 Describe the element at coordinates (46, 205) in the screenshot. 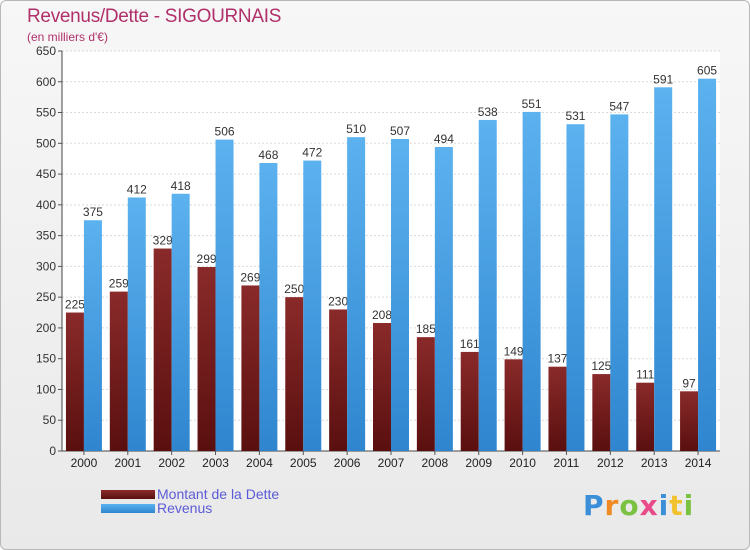

I see `y-tick-label: 400` at that location.